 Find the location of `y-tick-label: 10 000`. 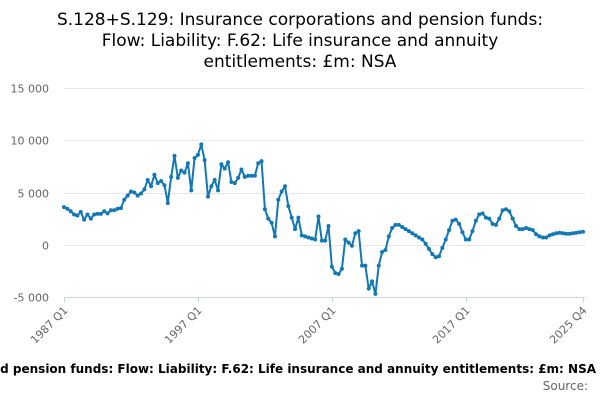

y-tick-label: 10 000 is located at coordinates (30, 141).